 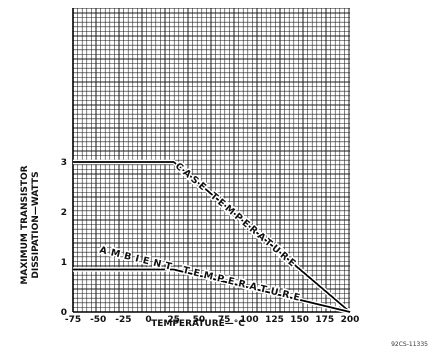 I want to click on x-tick-label: -50, so click(x=98, y=320).